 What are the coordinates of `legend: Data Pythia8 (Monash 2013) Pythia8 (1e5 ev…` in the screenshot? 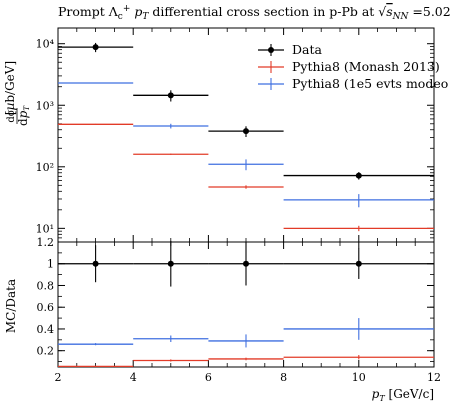 It's located at (354, 66).